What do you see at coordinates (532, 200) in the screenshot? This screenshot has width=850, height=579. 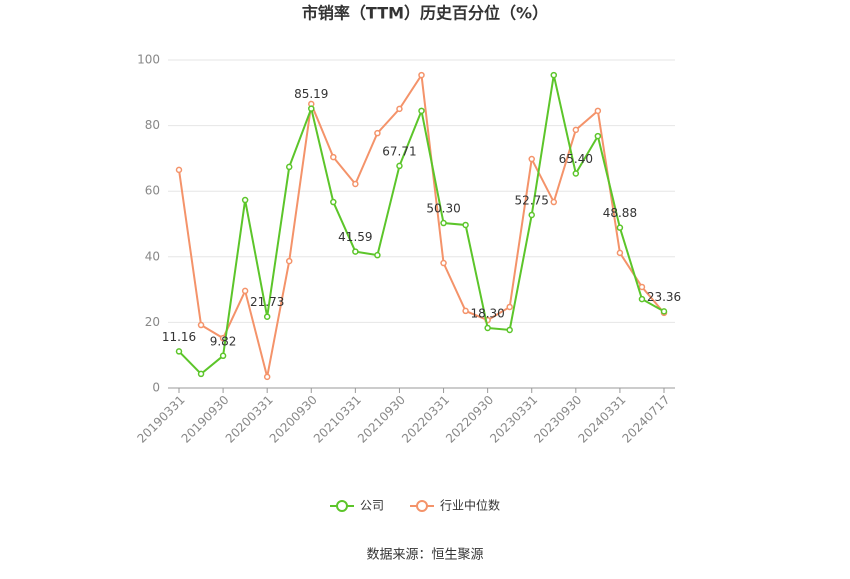 I see `data-label: 52.75` at bounding box center [532, 200].